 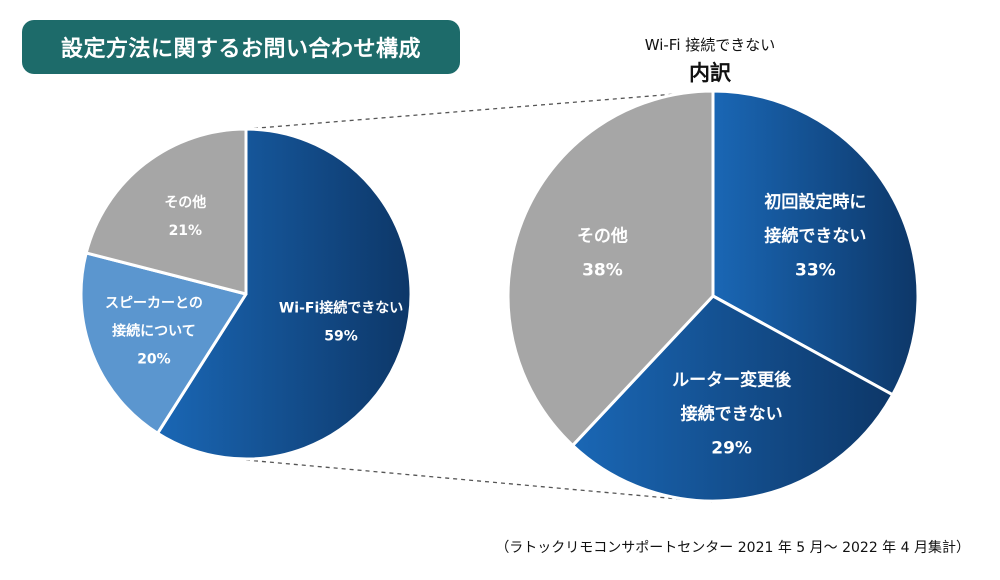 What do you see at coordinates (240, 49) in the screenshot?
I see `chart-title: 設定方法に関するお問い合わせ構成` at bounding box center [240, 49].